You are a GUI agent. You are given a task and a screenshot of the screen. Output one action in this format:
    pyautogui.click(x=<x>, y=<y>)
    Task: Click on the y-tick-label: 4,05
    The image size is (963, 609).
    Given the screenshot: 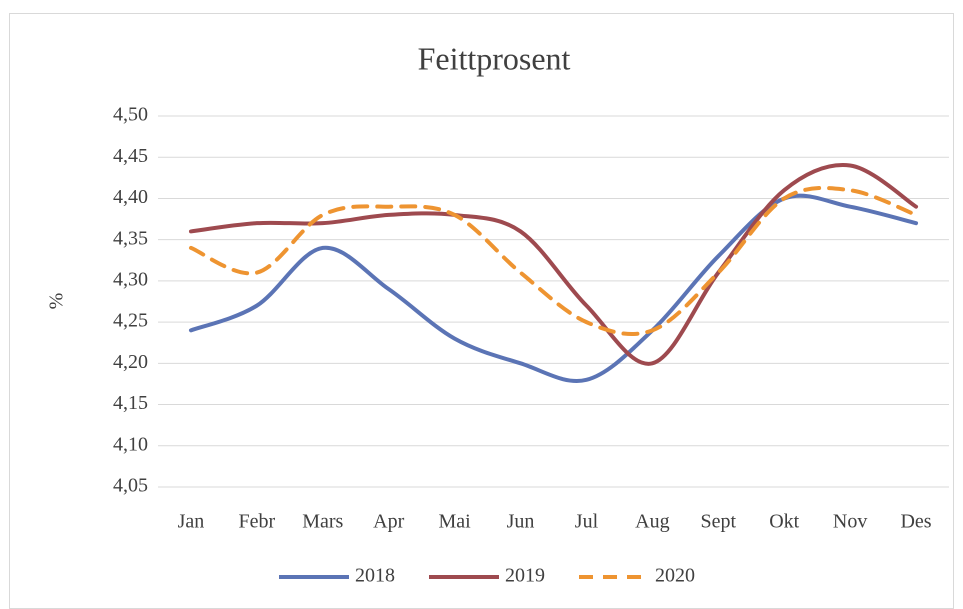 What is the action you would take?
    pyautogui.click(x=130, y=486)
    